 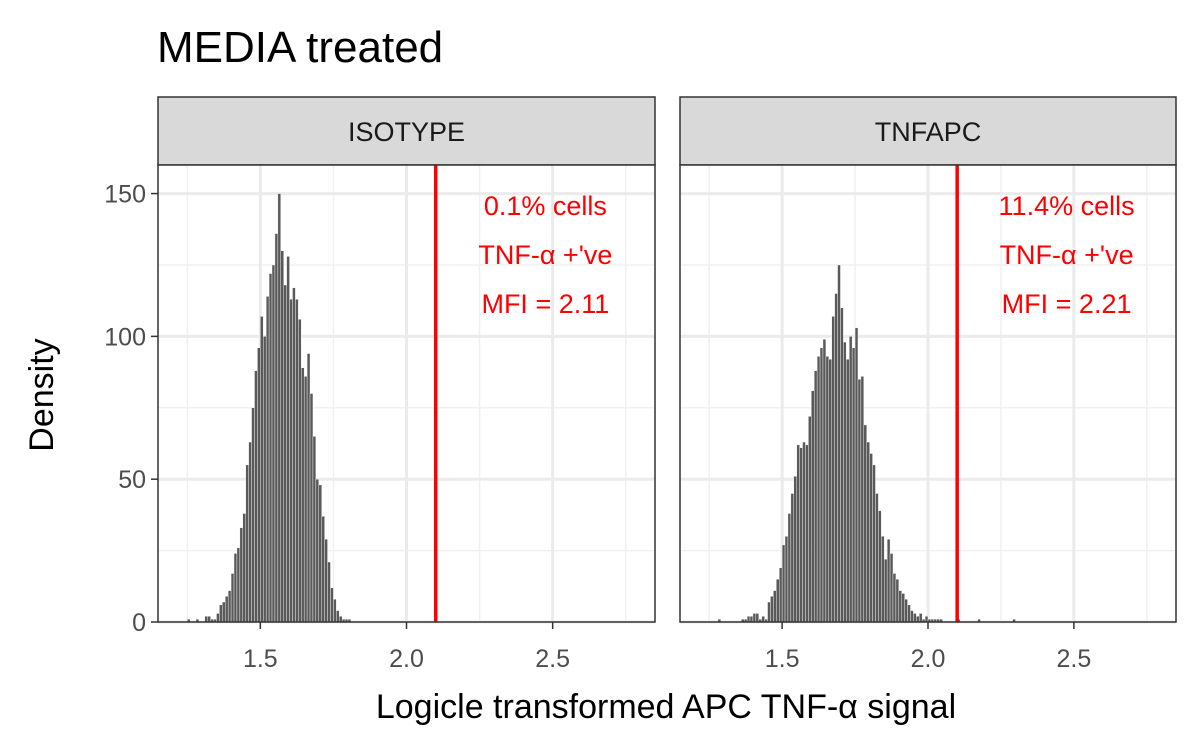 I want to click on x-tick-label: 2.0, so click(x=928, y=659).